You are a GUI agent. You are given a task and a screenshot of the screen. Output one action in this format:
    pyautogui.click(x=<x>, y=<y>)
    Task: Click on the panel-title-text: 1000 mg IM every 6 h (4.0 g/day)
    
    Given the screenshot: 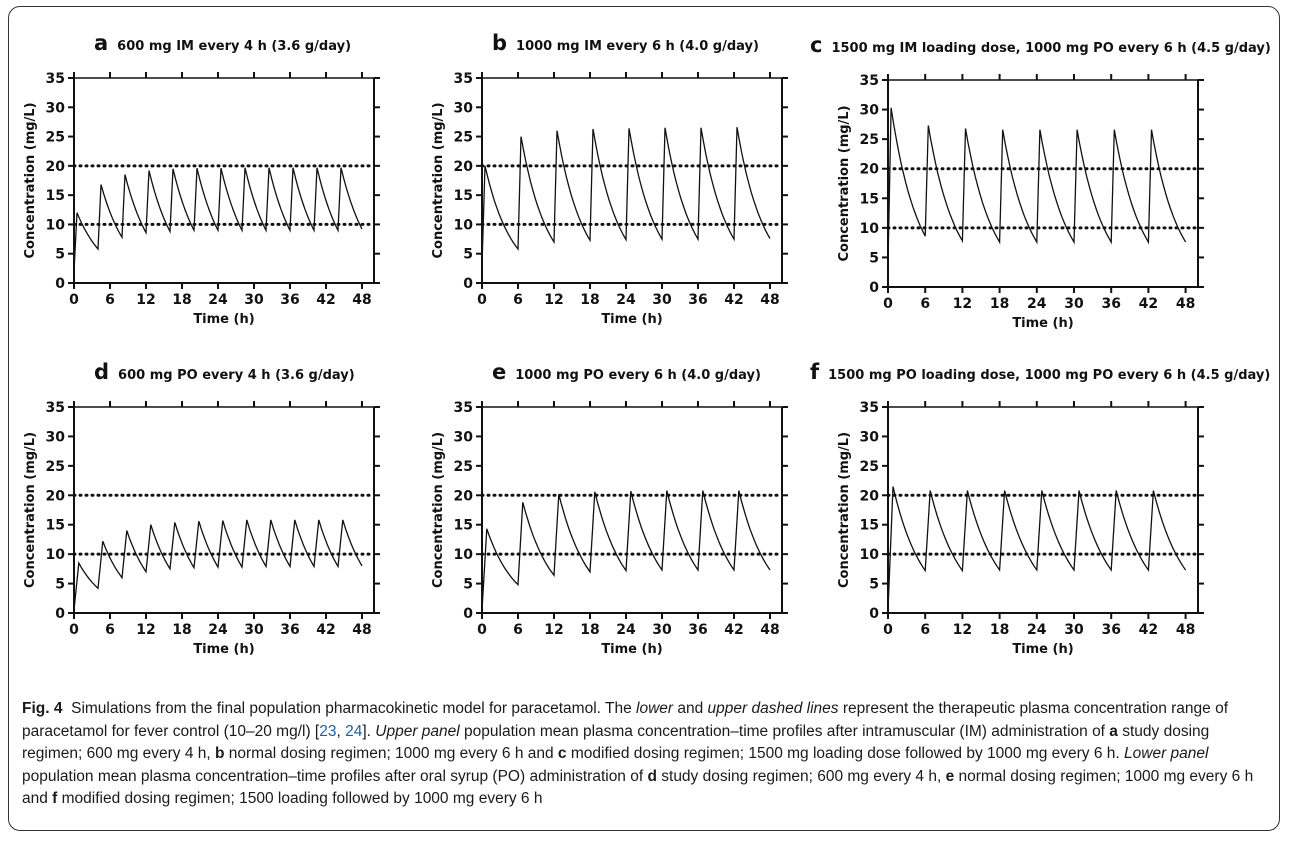 What is the action you would take?
    pyautogui.click(x=637, y=46)
    